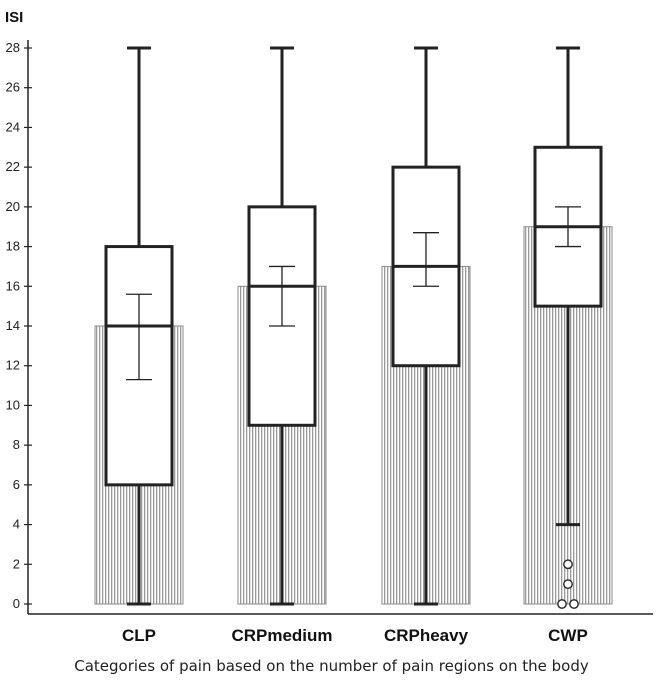 The image size is (663, 686). I want to click on y-tick-label: 12, so click(13, 365).